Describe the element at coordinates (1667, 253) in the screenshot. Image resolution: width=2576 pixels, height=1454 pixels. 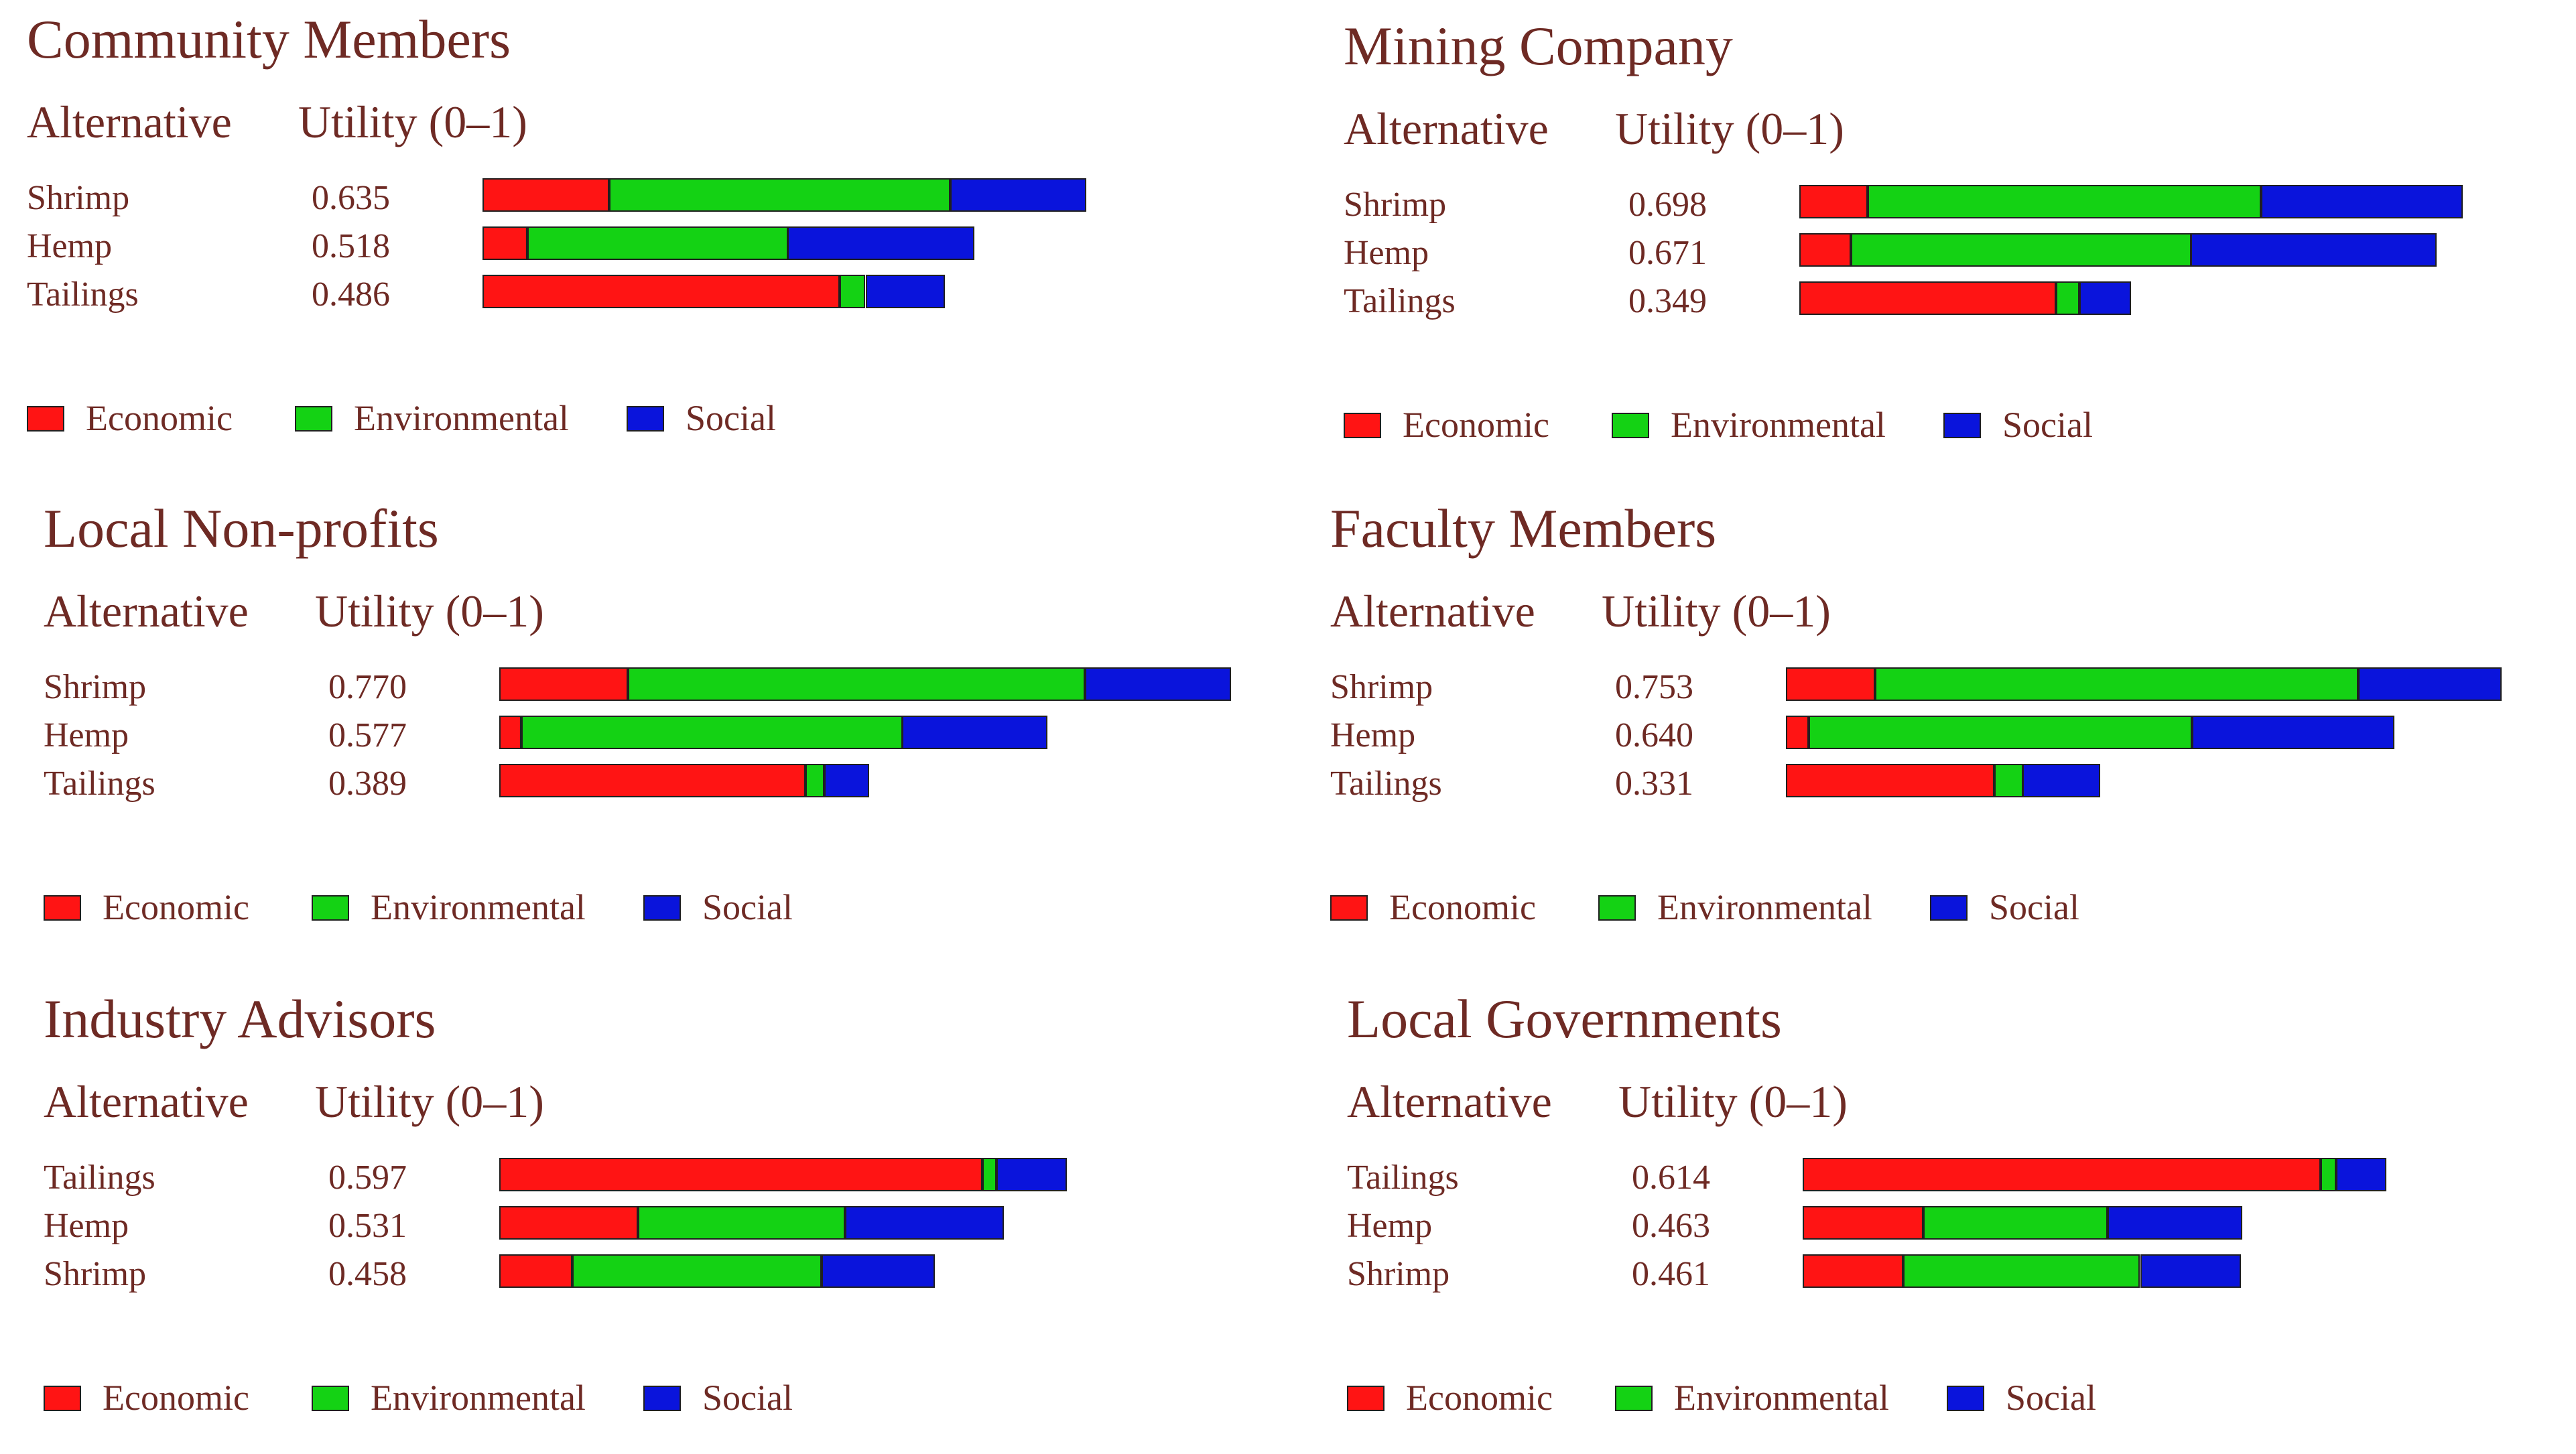
I see `utility-value-label: 0.671` at that location.